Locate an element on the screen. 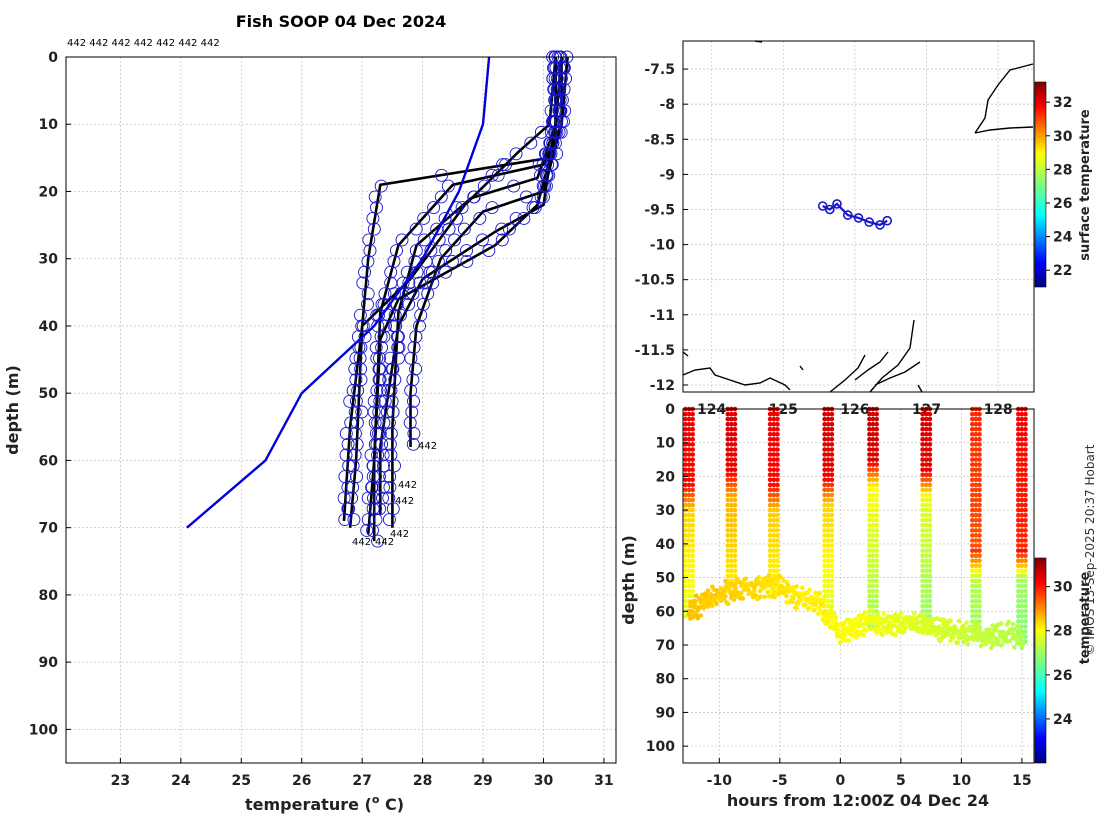 The height and width of the screenshot is (820, 1100). y-tick-label: 70 is located at coordinates (49, 529).